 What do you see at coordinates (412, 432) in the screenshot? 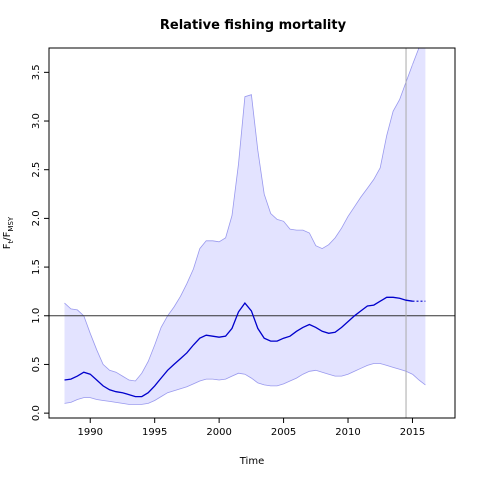
I see `x-tick-label: 2015` at bounding box center [412, 432].